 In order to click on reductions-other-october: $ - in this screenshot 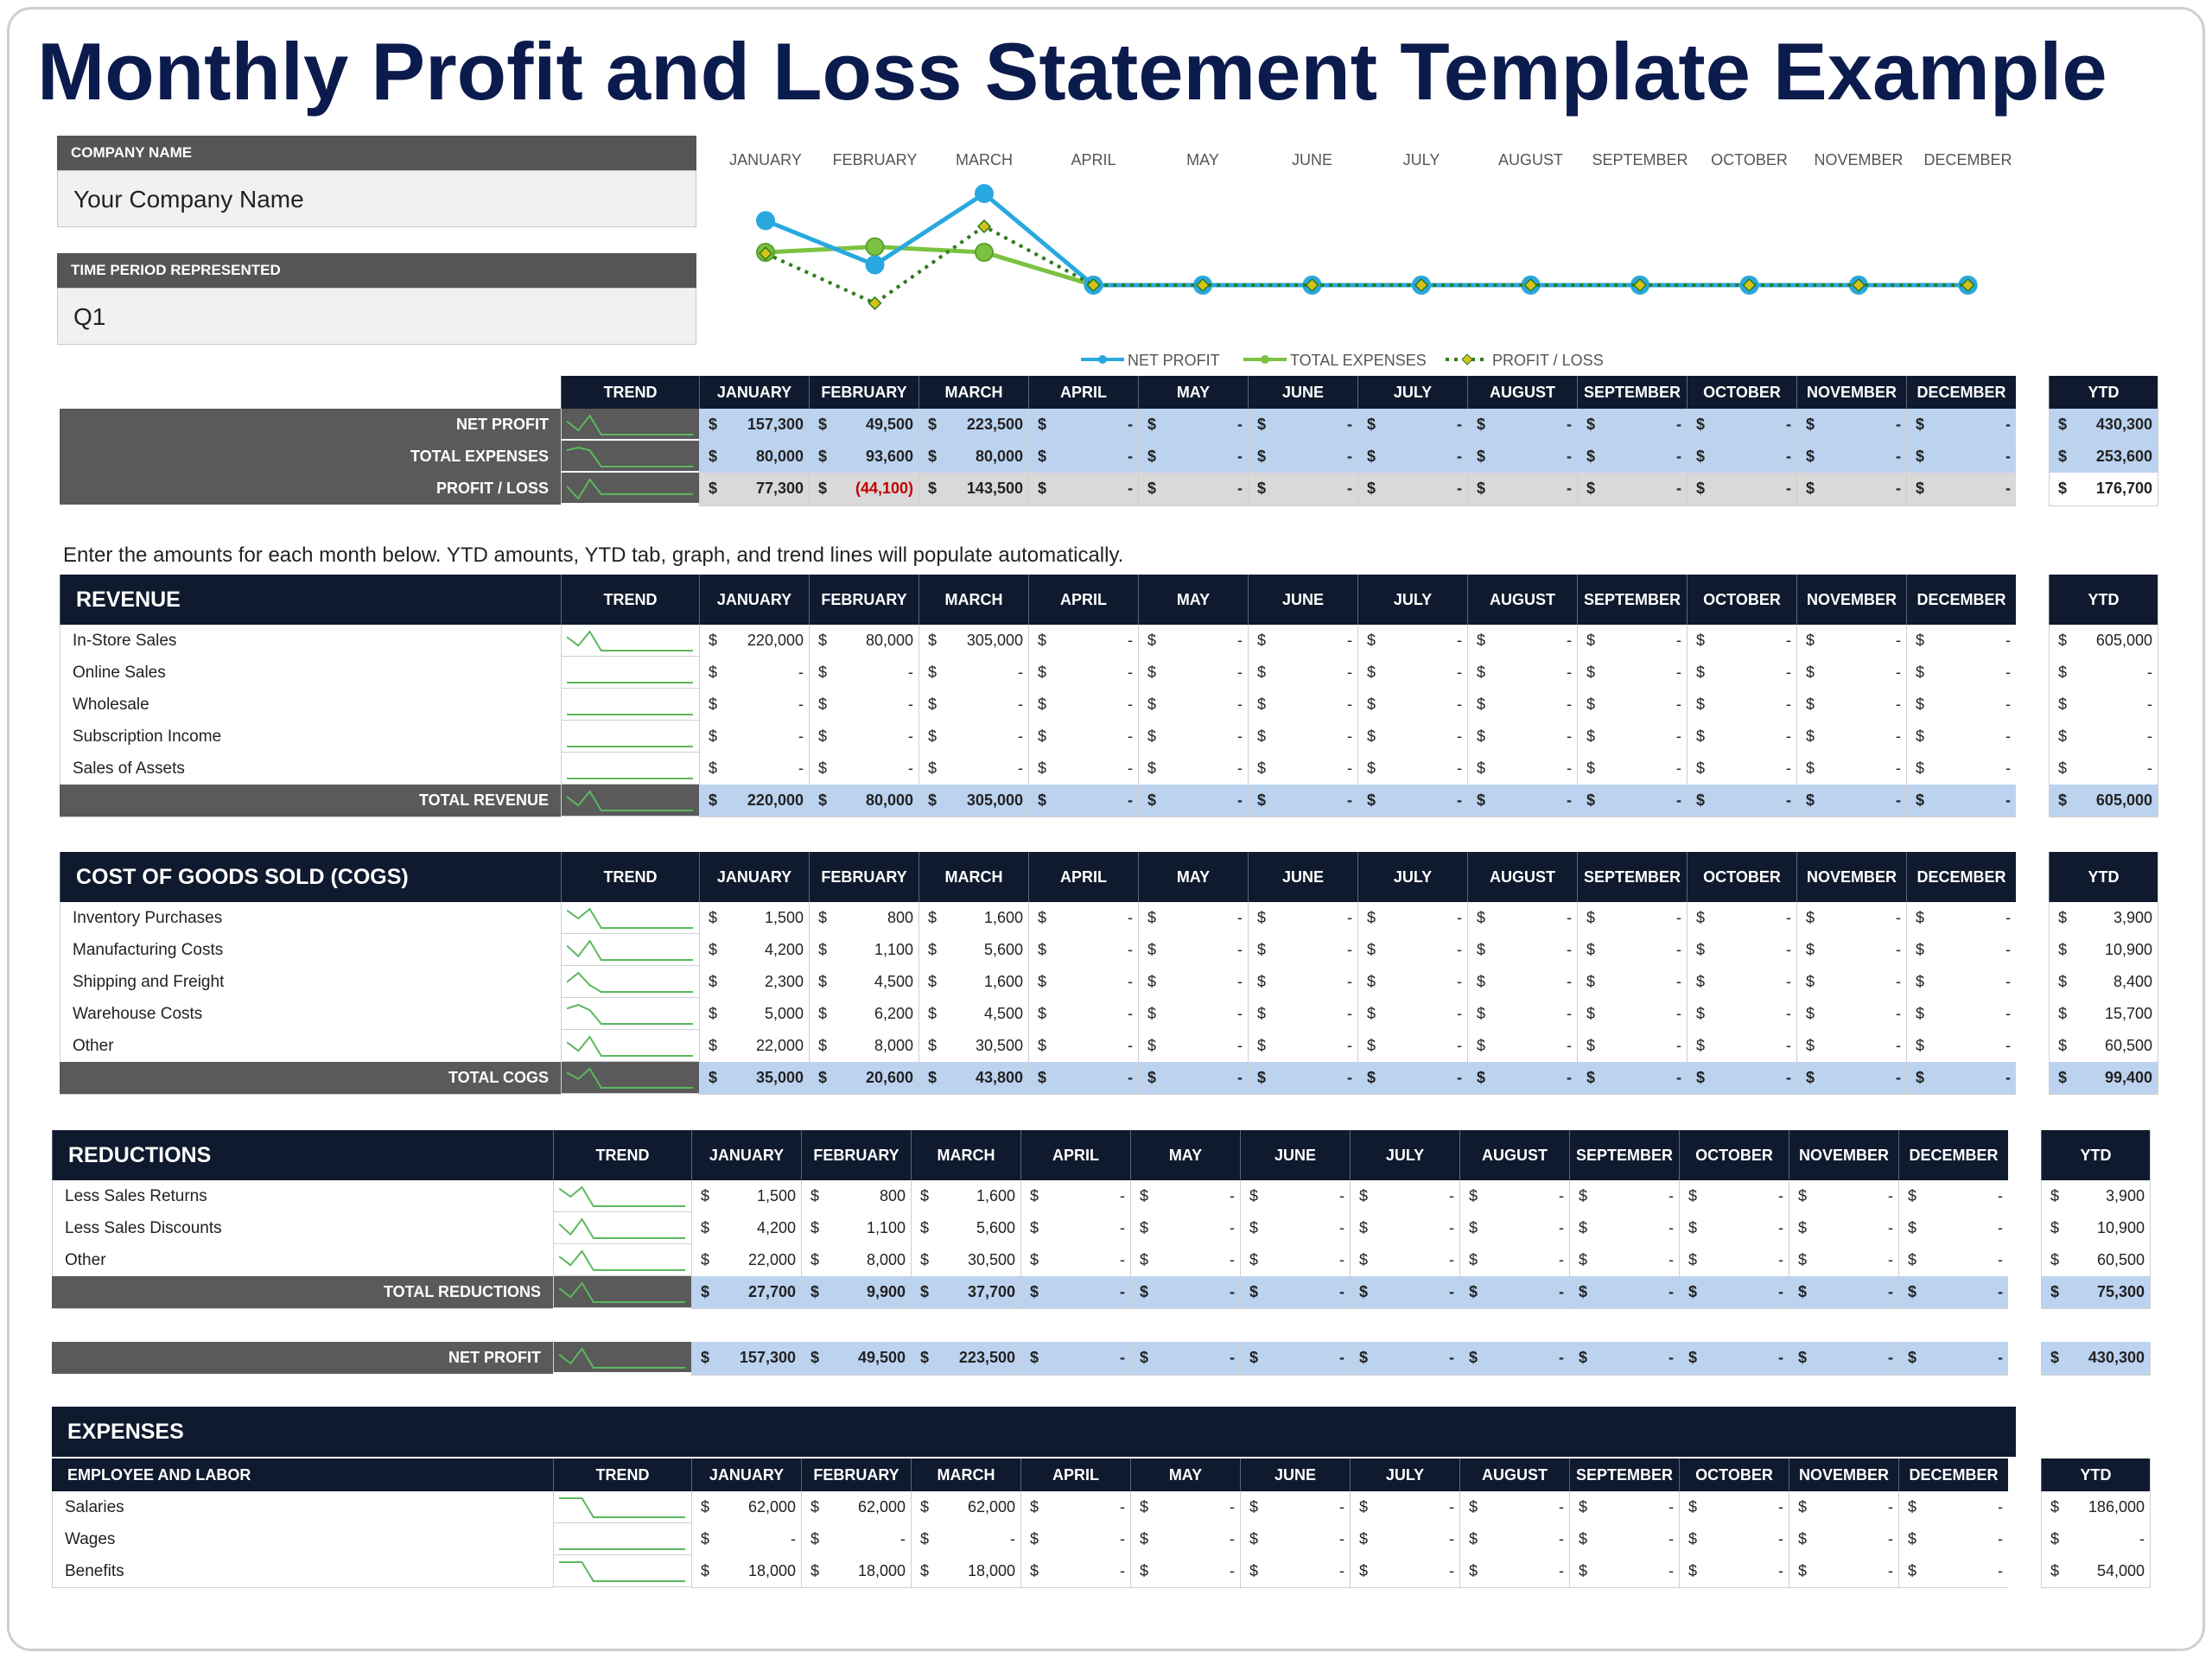, I will do `click(1734, 1260)`.